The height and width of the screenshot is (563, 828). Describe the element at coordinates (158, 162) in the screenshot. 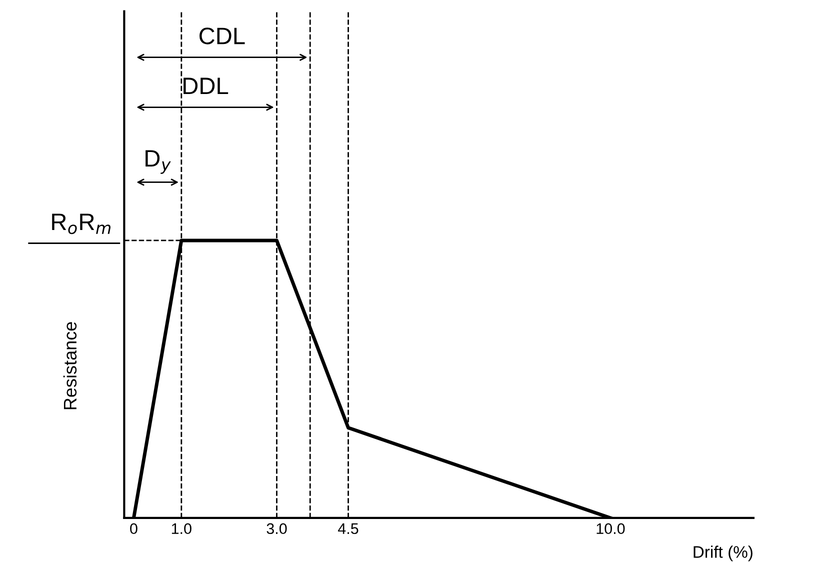

I see `annotation: D$_{y}$` at that location.